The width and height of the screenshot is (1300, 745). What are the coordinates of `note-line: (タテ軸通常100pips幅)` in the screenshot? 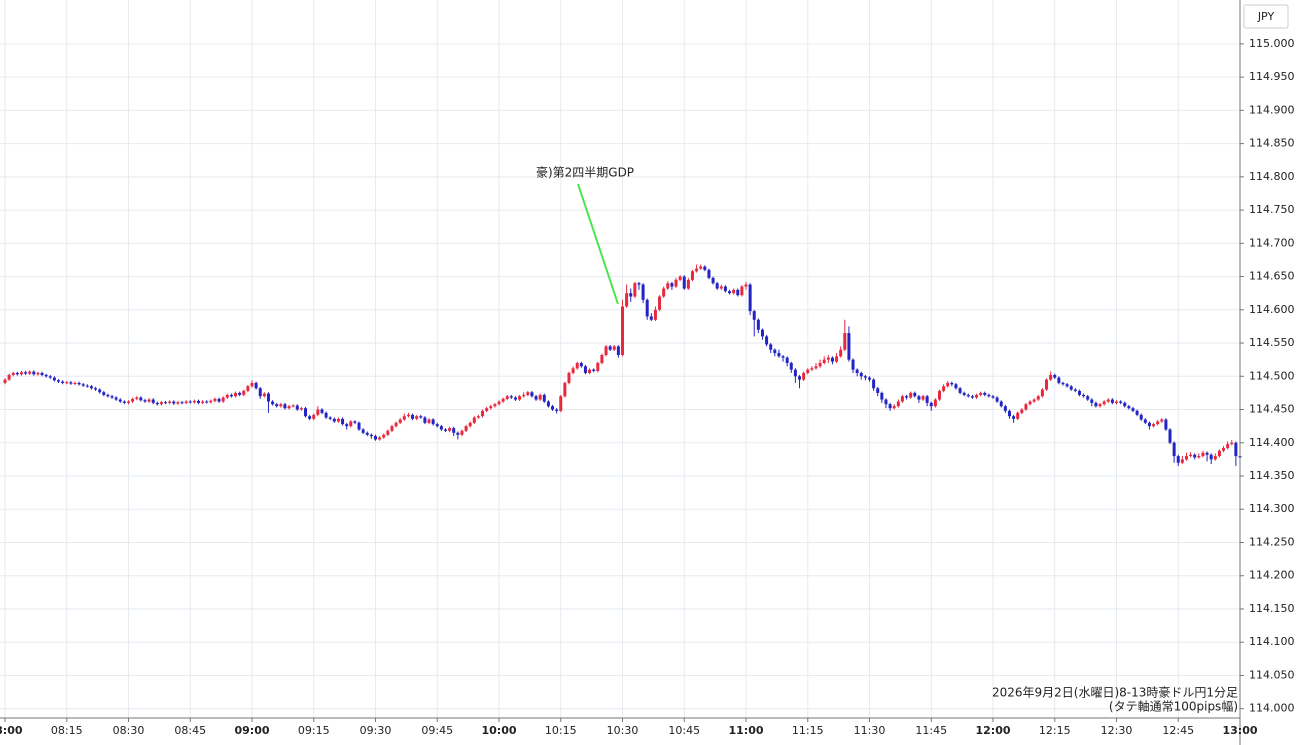 It's located at (1173, 706).